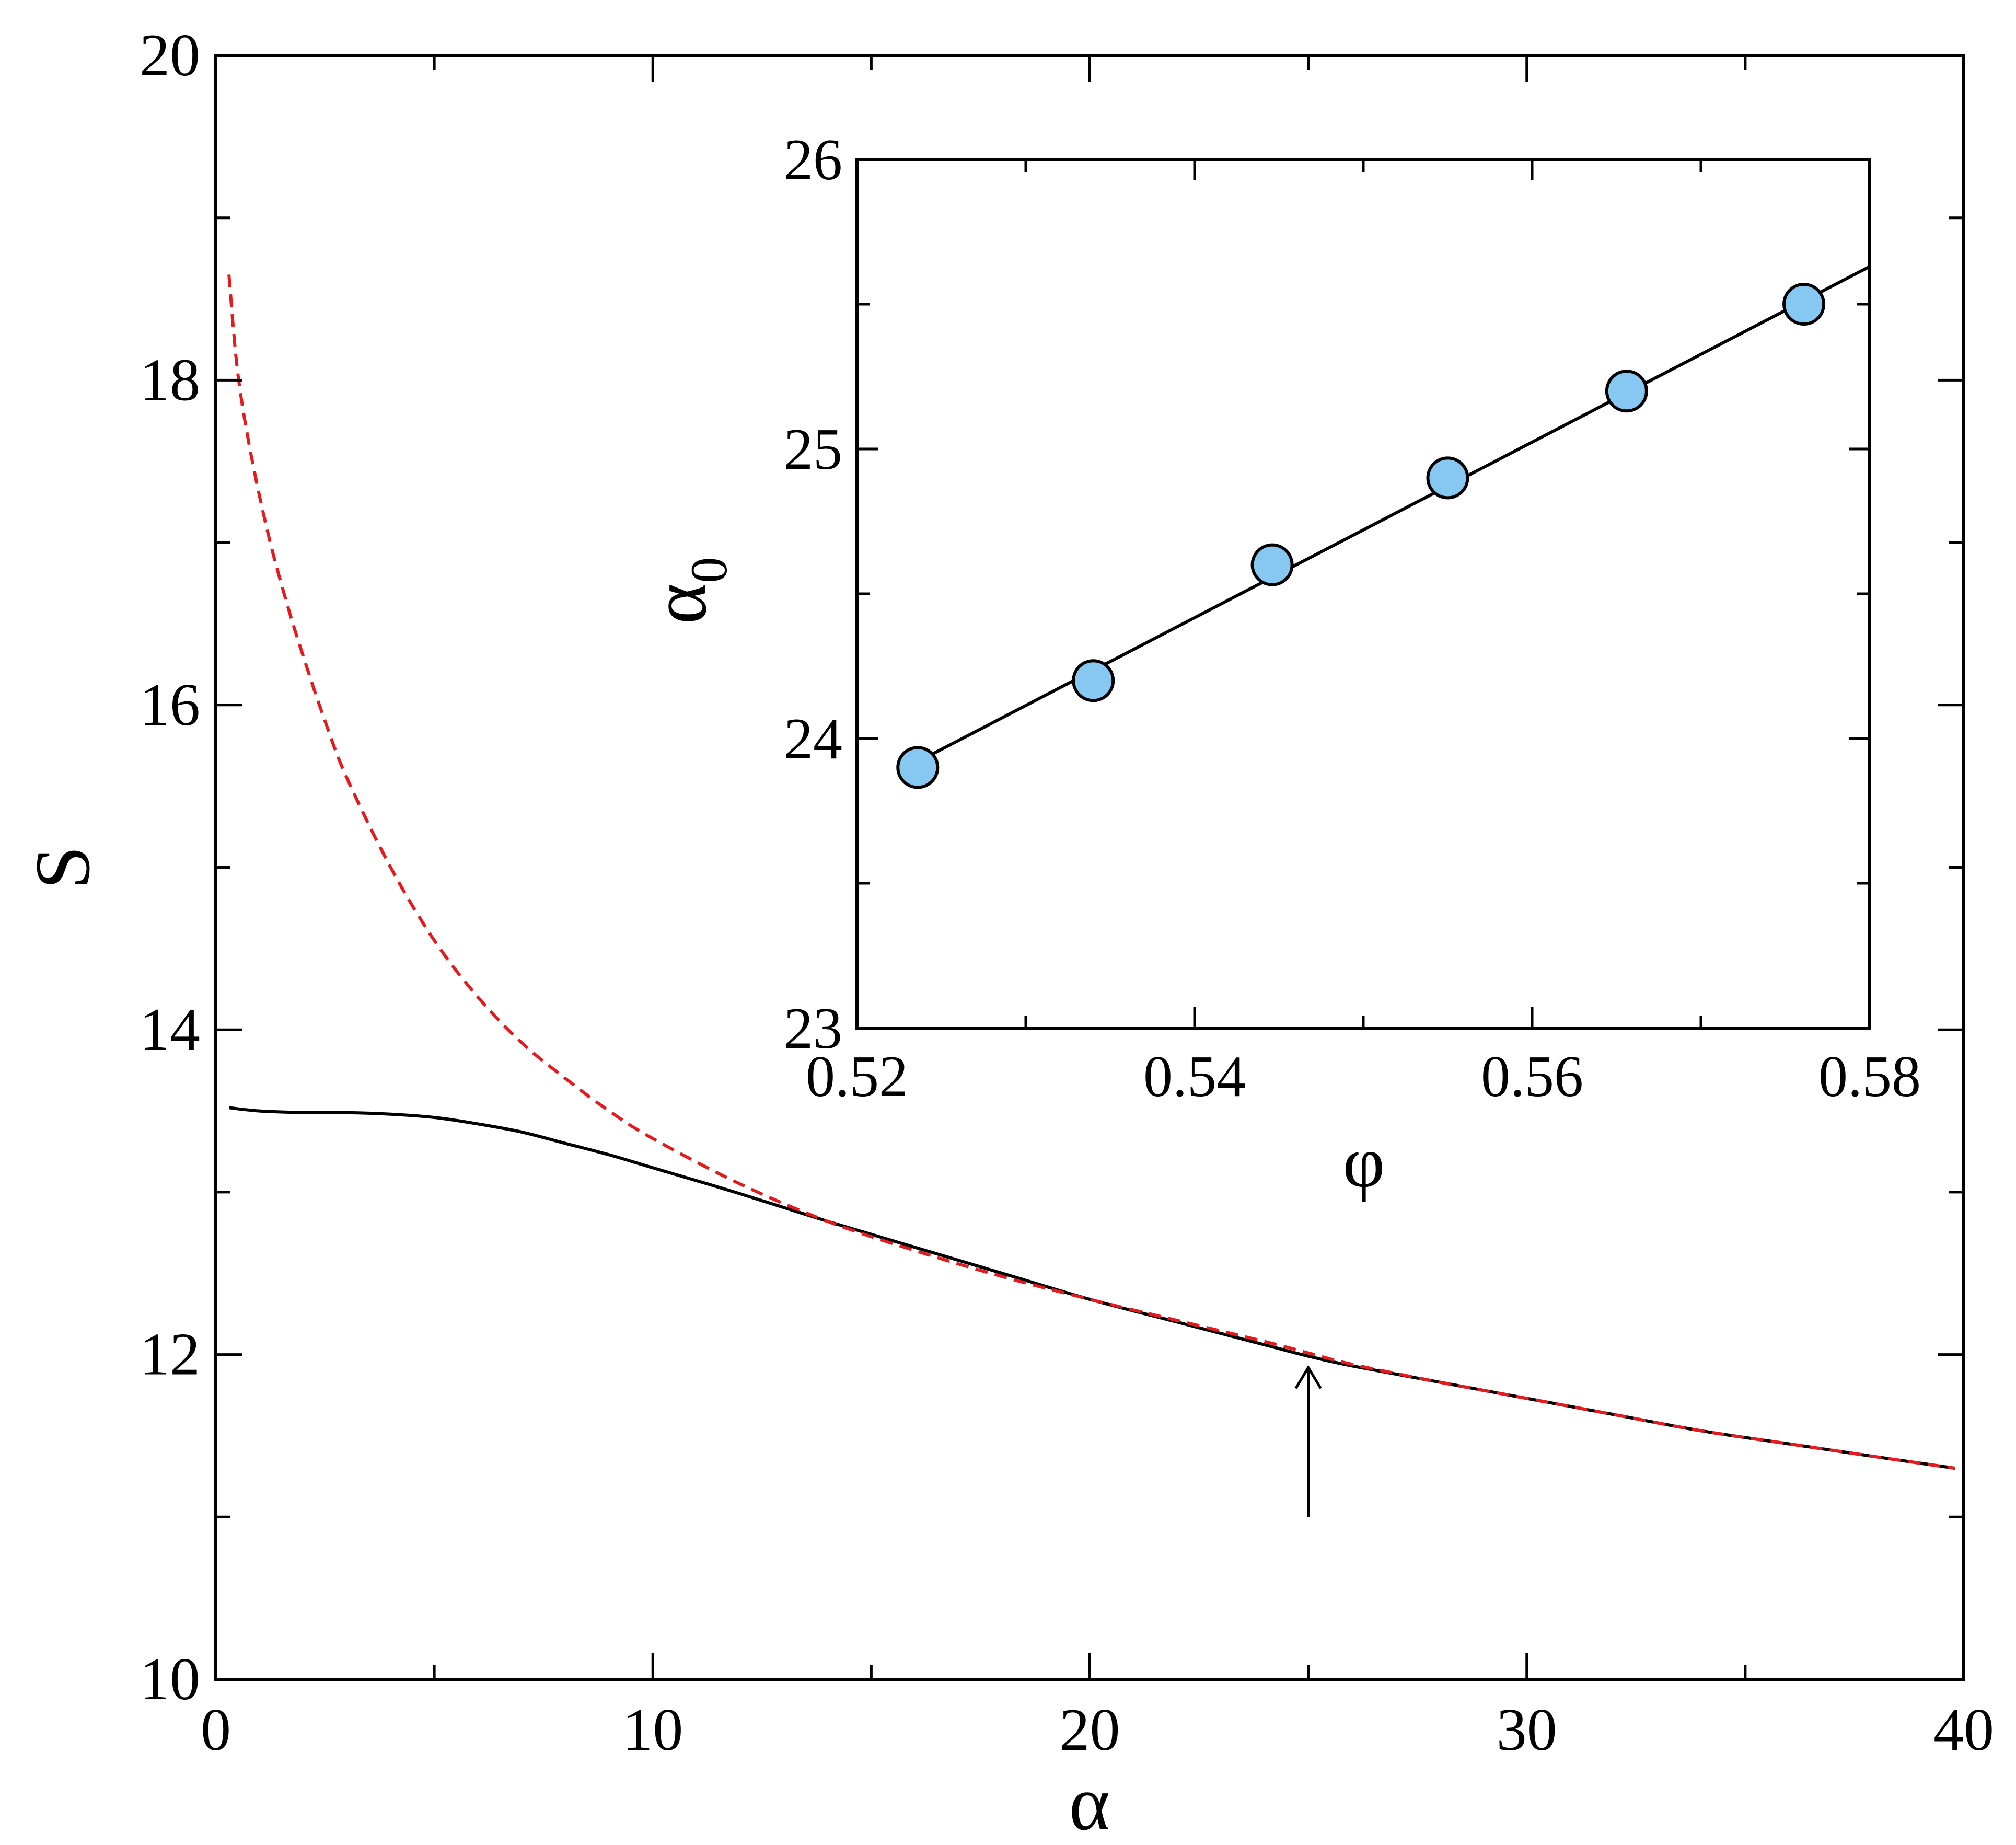 The height and width of the screenshot is (1845, 2016). Describe the element at coordinates (170, 705) in the screenshot. I see `main-y-tick-label: 16` at that location.